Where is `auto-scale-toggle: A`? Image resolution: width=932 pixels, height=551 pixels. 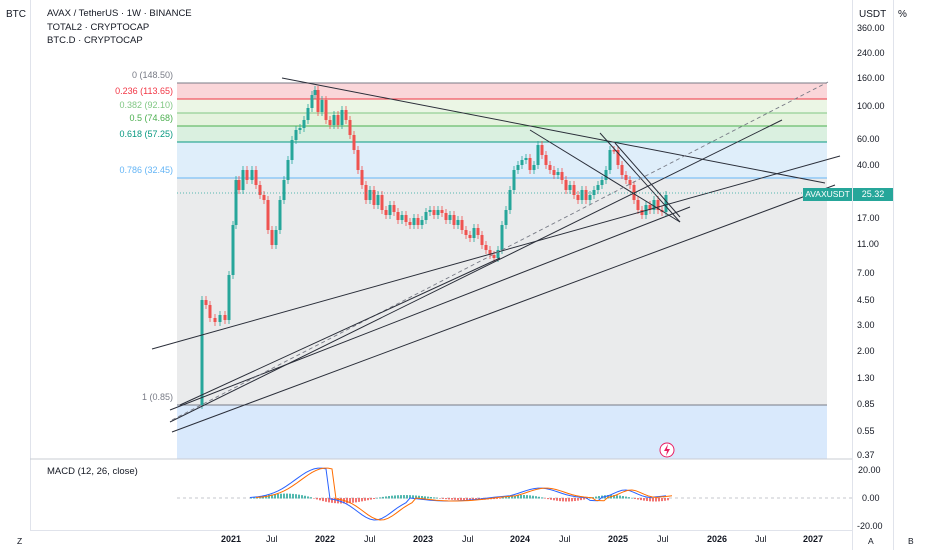
auto-scale-toggle: A is located at coordinates (871, 541).